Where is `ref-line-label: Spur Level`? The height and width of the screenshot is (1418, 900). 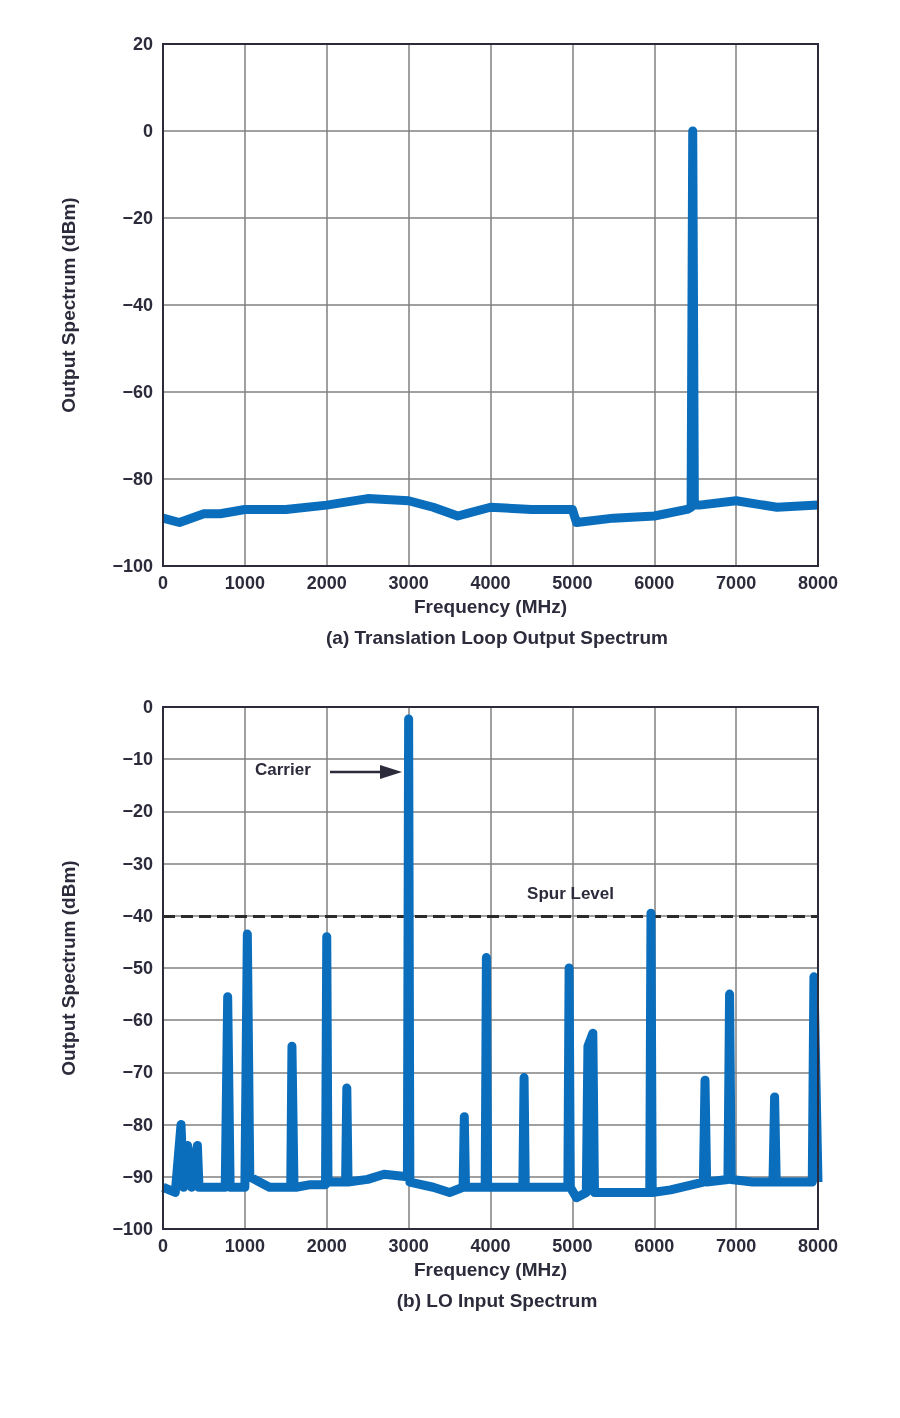 ref-line-label: Spur Level is located at coordinates (570, 893).